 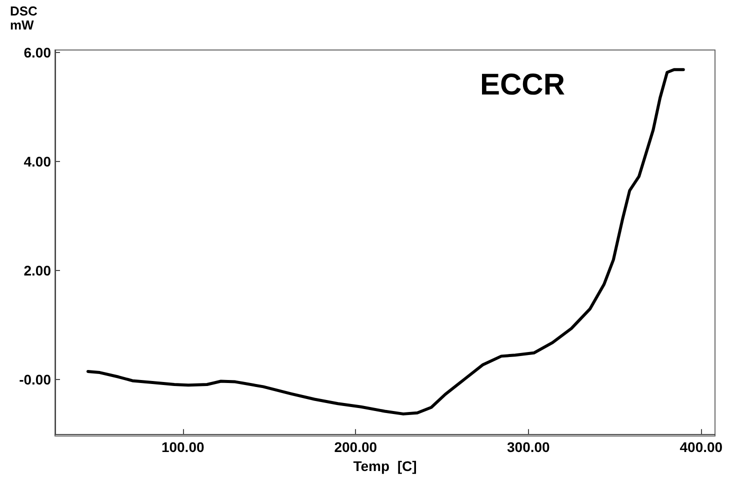 What do you see at coordinates (24, 18) in the screenshot?
I see `y-axis-title: DSC mW` at bounding box center [24, 18].